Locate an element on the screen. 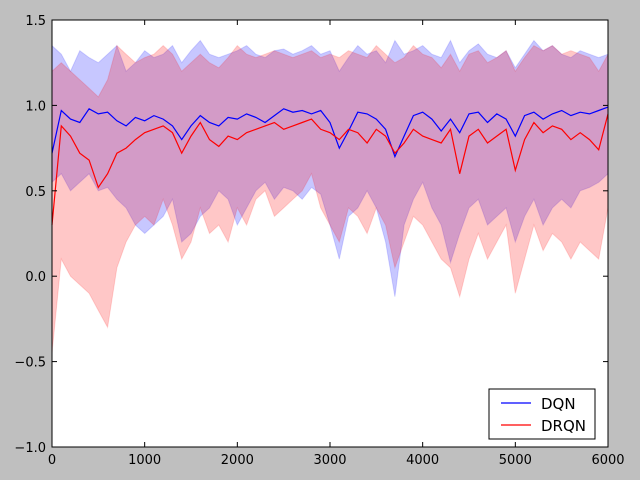 The width and height of the screenshot is (640, 480). y-tick-label: 1.0 is located at coordinates (35, 106).